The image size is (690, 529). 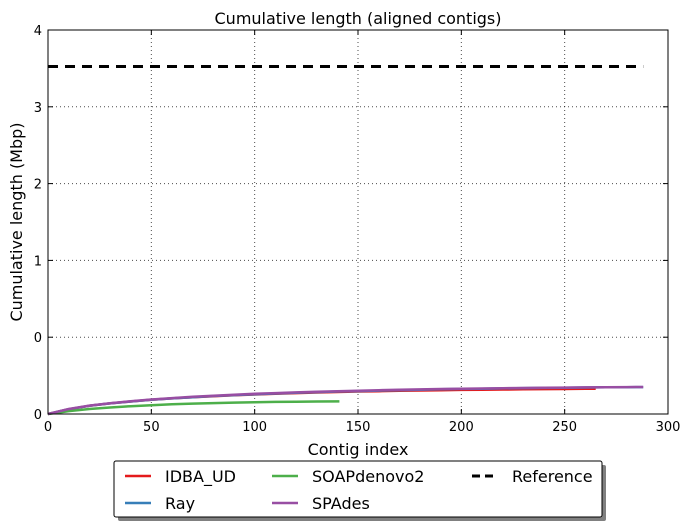 I want to click on y-tick-label: 4, so click(x=38, y=31).